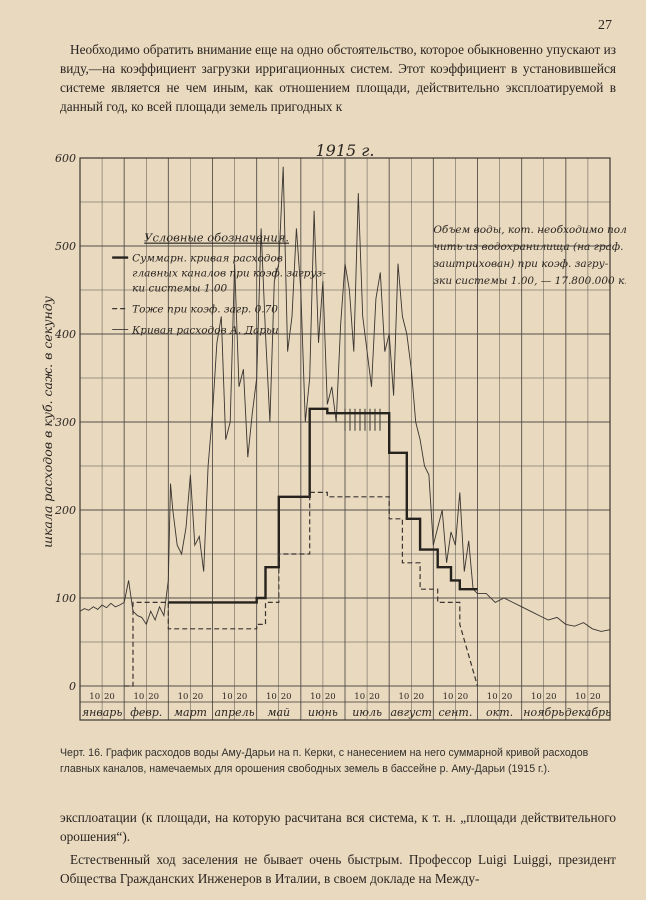  What do you see at coordinates (146, 712) in the screenshot?
I see `x-month-label: февр.` at bounding box center [146, 712].